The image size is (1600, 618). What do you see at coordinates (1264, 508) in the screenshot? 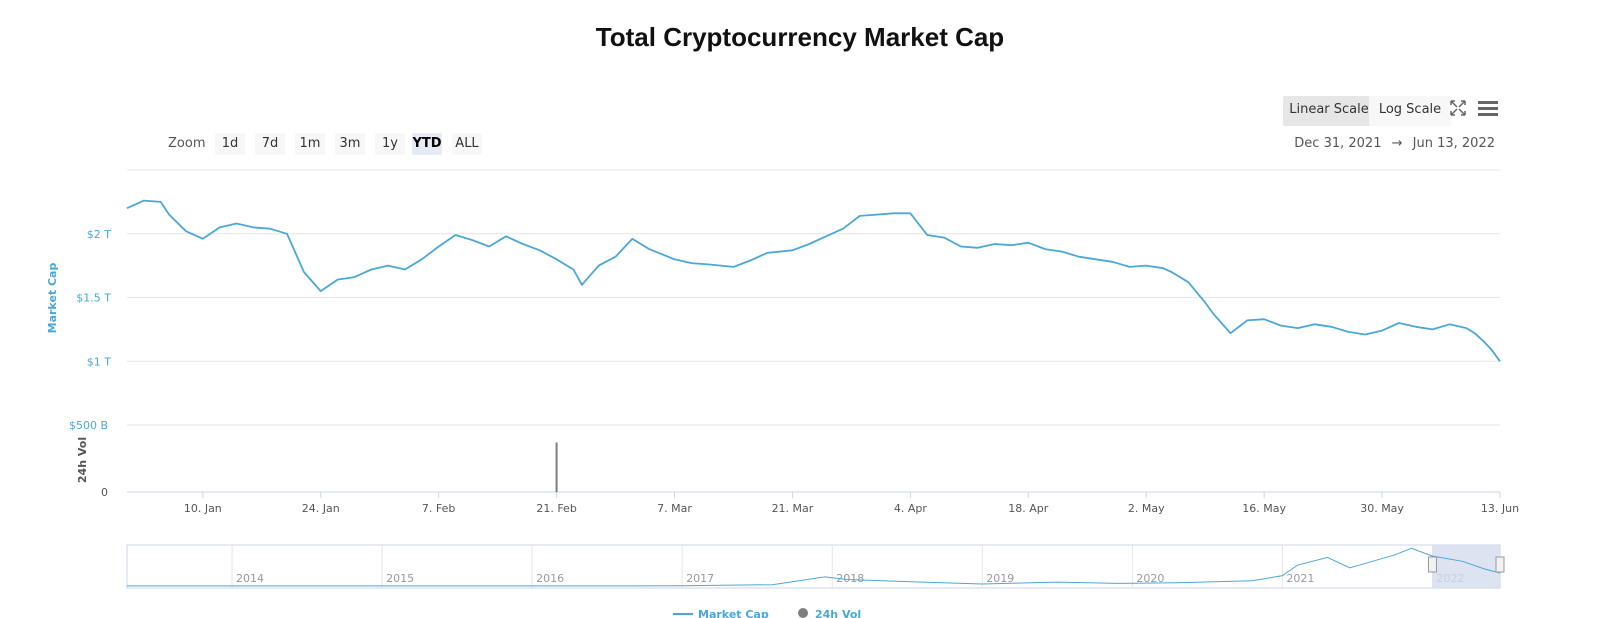
I see `x-tick-label: 16. May` at bounding box center [1264, 508].